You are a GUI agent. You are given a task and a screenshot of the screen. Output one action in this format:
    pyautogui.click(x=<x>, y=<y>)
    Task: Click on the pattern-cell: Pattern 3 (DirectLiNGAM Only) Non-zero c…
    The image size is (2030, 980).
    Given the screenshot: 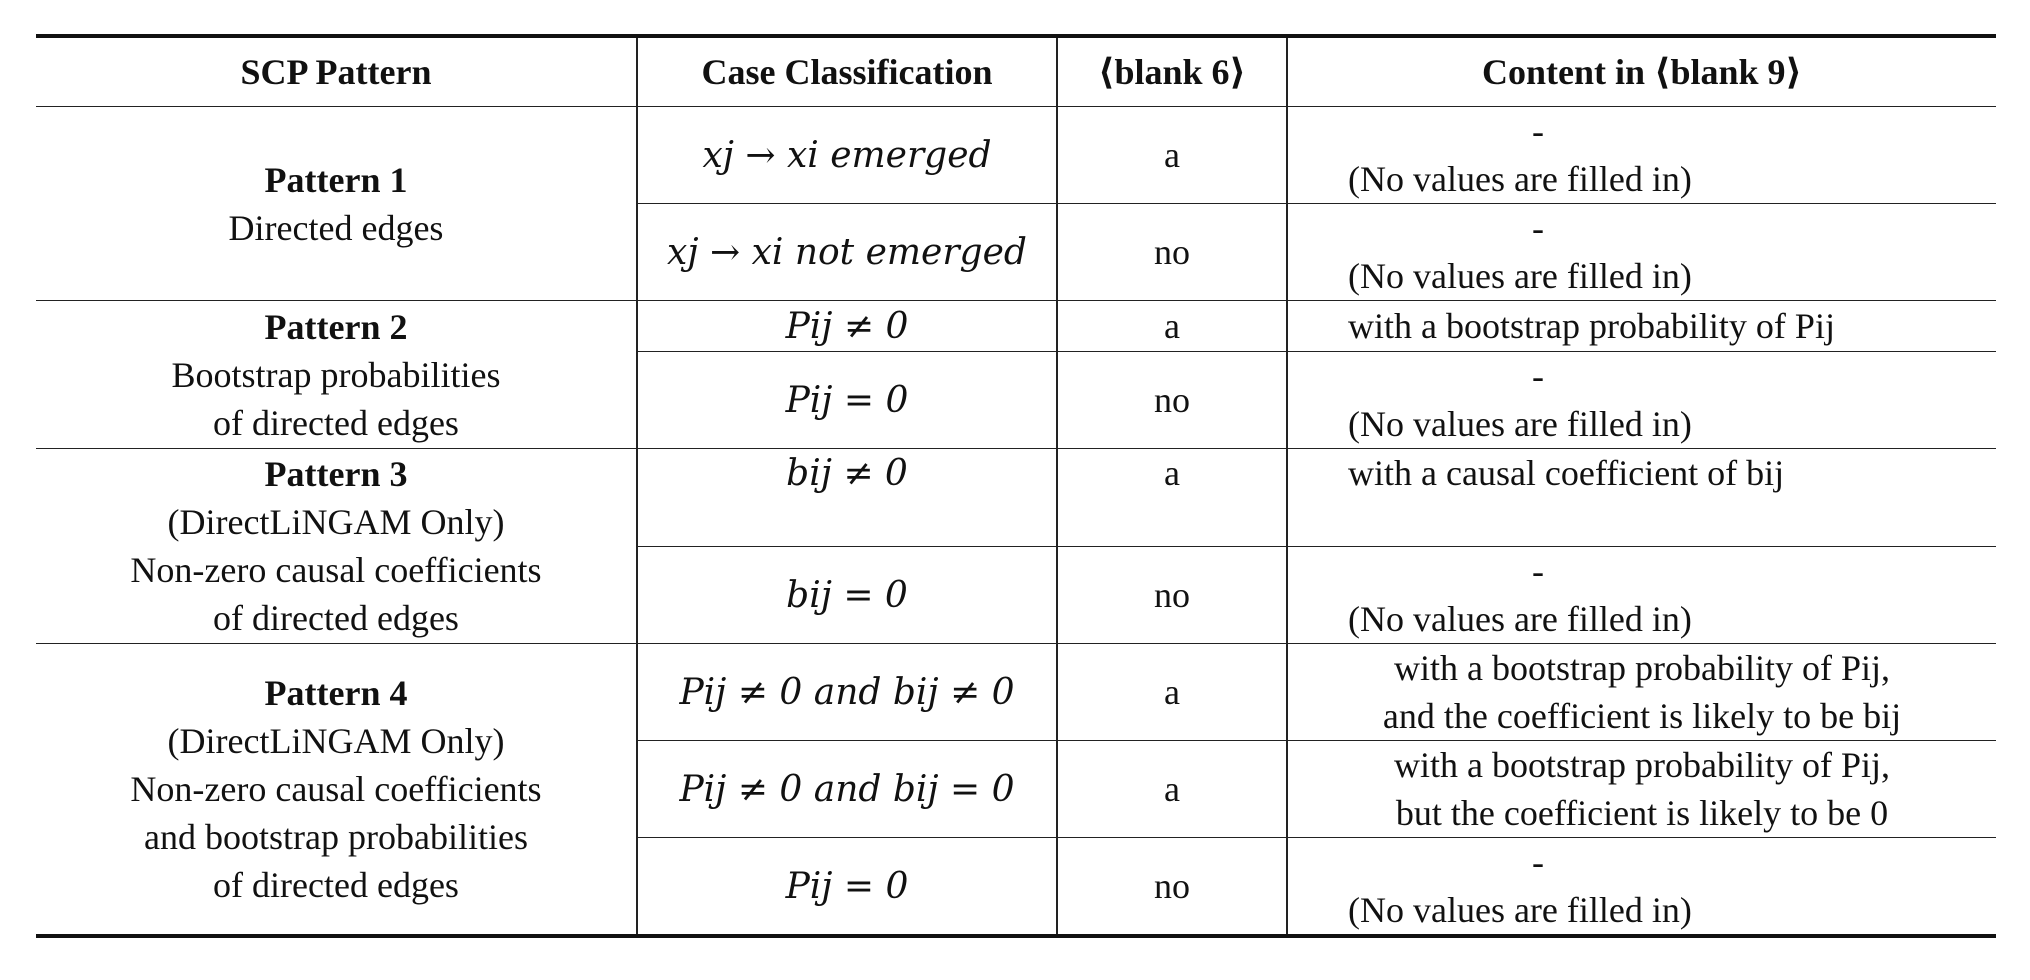 What is the action you would take?
    pyautogui.click(x=336, y=546)
    